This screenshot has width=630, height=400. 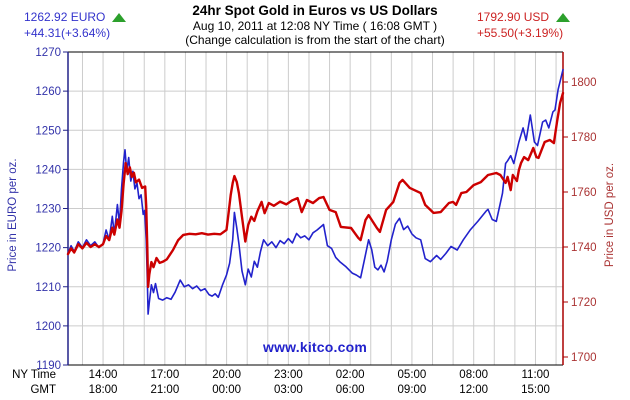 I want to click on left-axis-tick-label: 1190, so click(x=48, y=366).